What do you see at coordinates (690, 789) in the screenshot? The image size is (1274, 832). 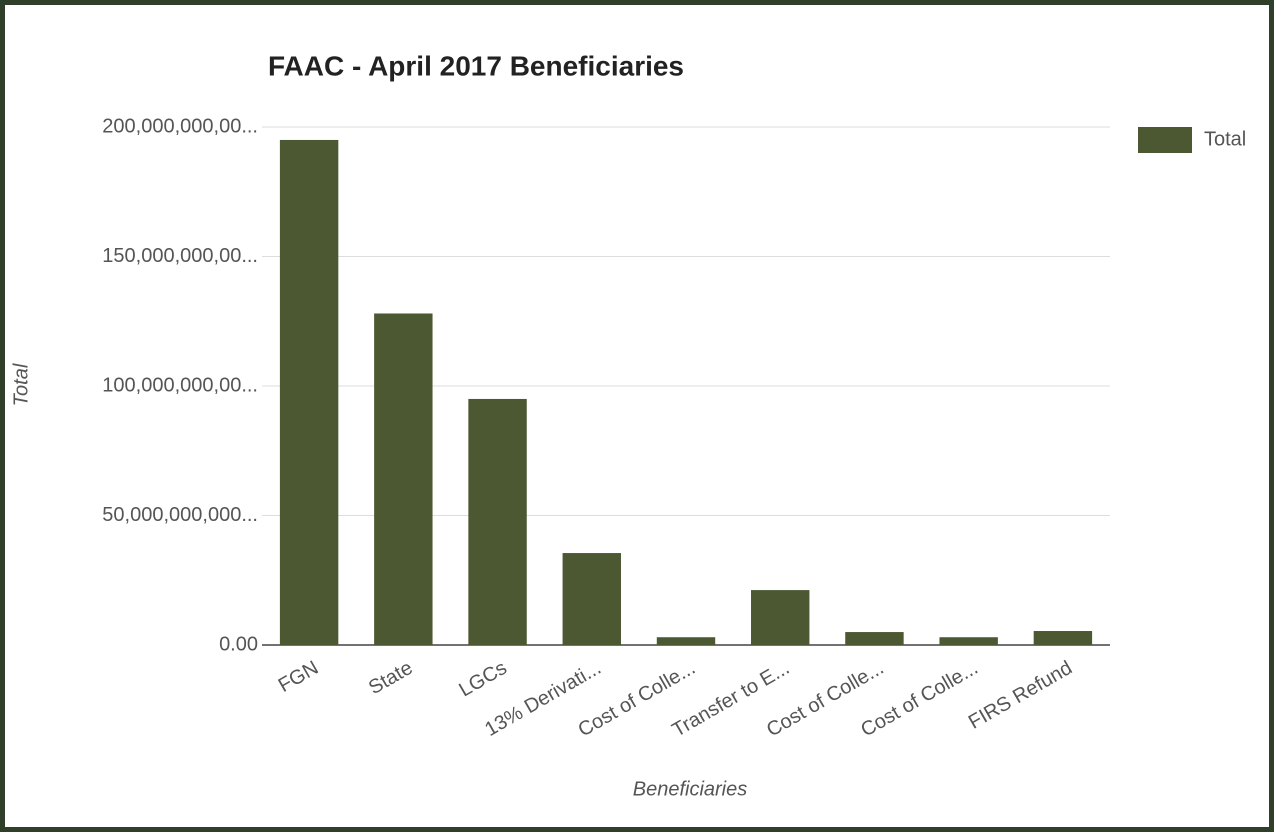 I see `x-axis-title: Beneficiaries` at bounding box center [690, 789].